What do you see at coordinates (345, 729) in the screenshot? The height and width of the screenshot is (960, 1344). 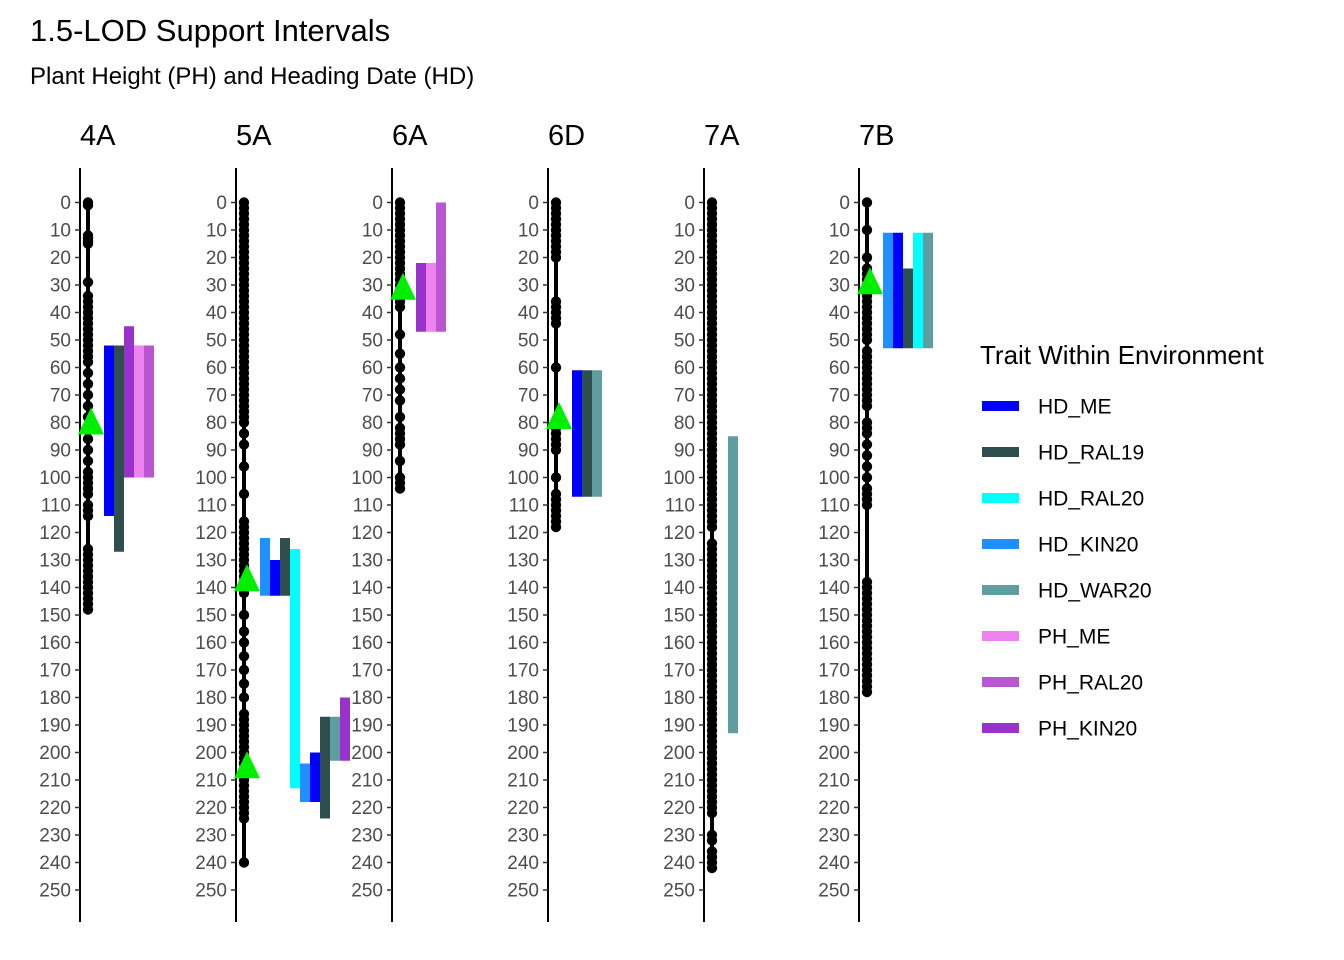 I see `interval-bar-PH_KIN20` at bounding box center [345, 729].